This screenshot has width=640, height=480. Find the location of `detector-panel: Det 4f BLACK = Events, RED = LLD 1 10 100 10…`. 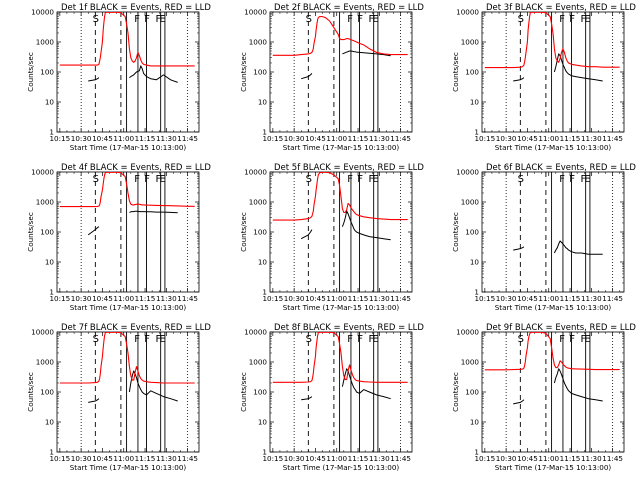

detector-panel: Det 4f BLACK = Events, RED = LLD 1 10 100 10… is located at coordinates (118, 237).